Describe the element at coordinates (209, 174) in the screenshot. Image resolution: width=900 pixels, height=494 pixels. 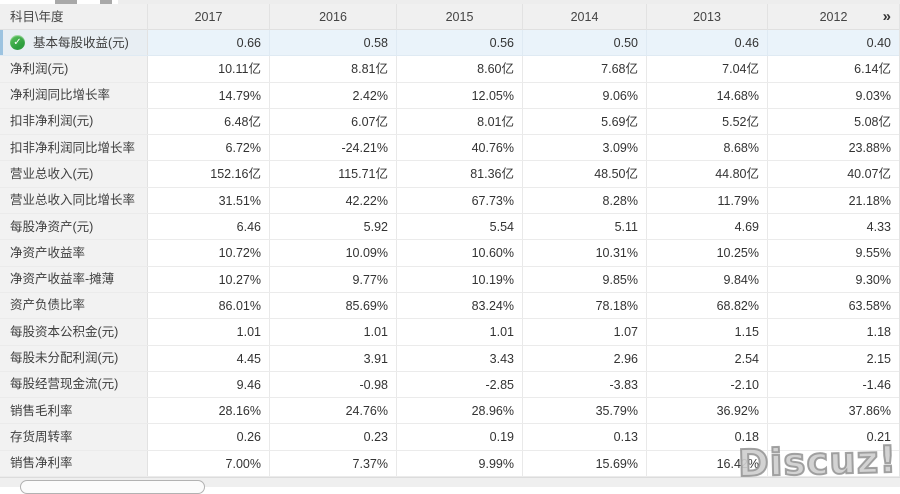
I see `metric-value-cell: 152.16亿` at that location.